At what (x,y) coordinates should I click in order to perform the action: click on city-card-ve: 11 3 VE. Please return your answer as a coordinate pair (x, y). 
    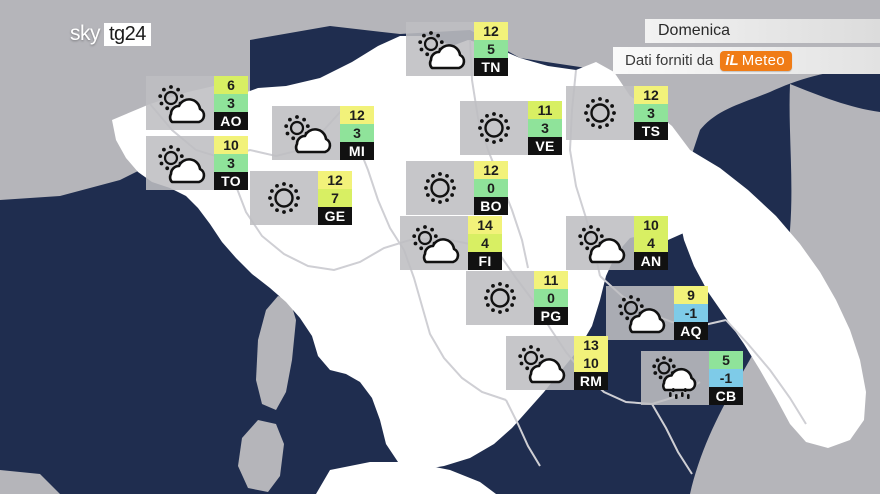
    Looking at the image, I should click on (511, 128).